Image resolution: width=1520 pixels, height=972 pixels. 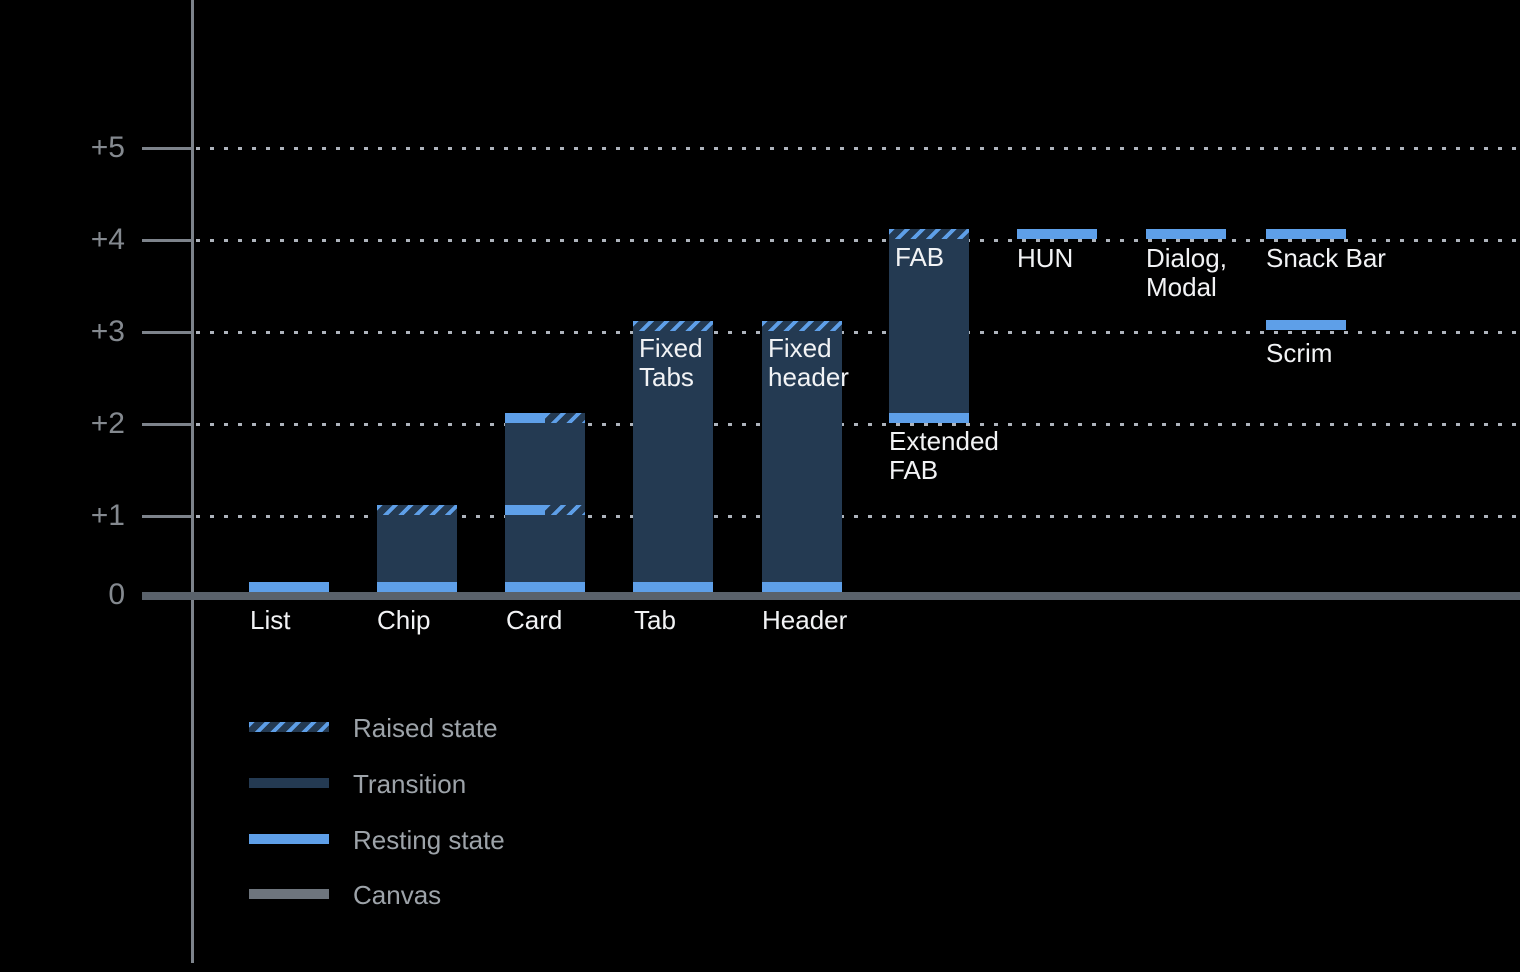 I want to click on chip-resting-bar, so click(x=417, y=587).